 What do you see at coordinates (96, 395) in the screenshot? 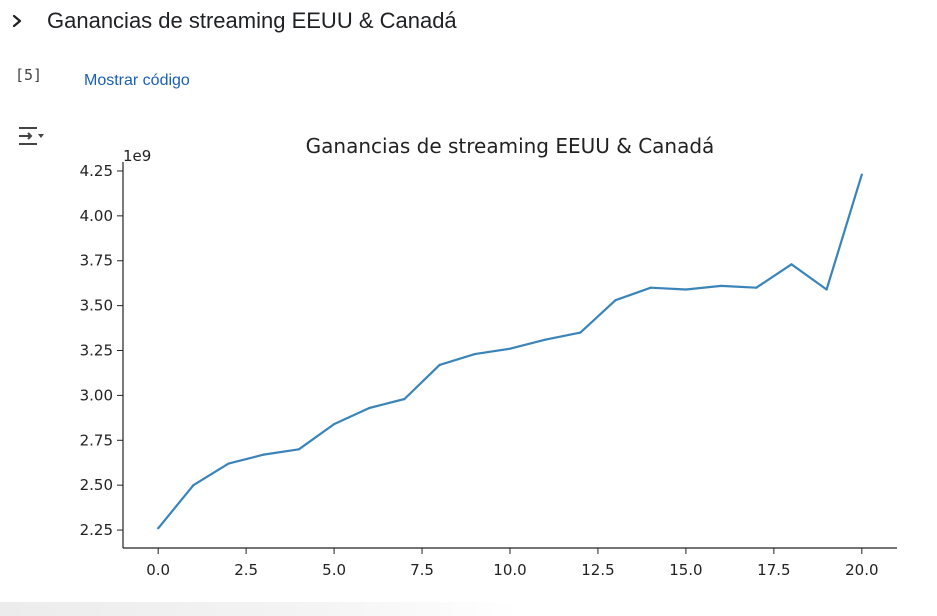
I see `y-tick-label: 3.00` at bounding box center [96, 395].